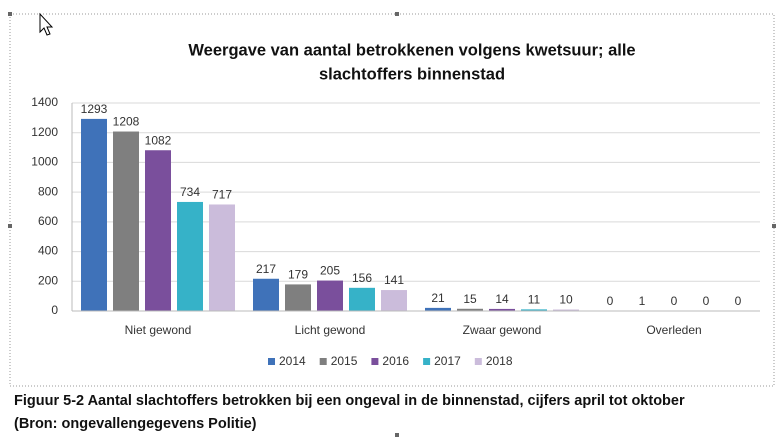 The width and height of the screenshot is (779, 439). What do you see at coordinates (330, 271) in the screenshot?
I see `data-label: 205` at bounding box center [330, 271].